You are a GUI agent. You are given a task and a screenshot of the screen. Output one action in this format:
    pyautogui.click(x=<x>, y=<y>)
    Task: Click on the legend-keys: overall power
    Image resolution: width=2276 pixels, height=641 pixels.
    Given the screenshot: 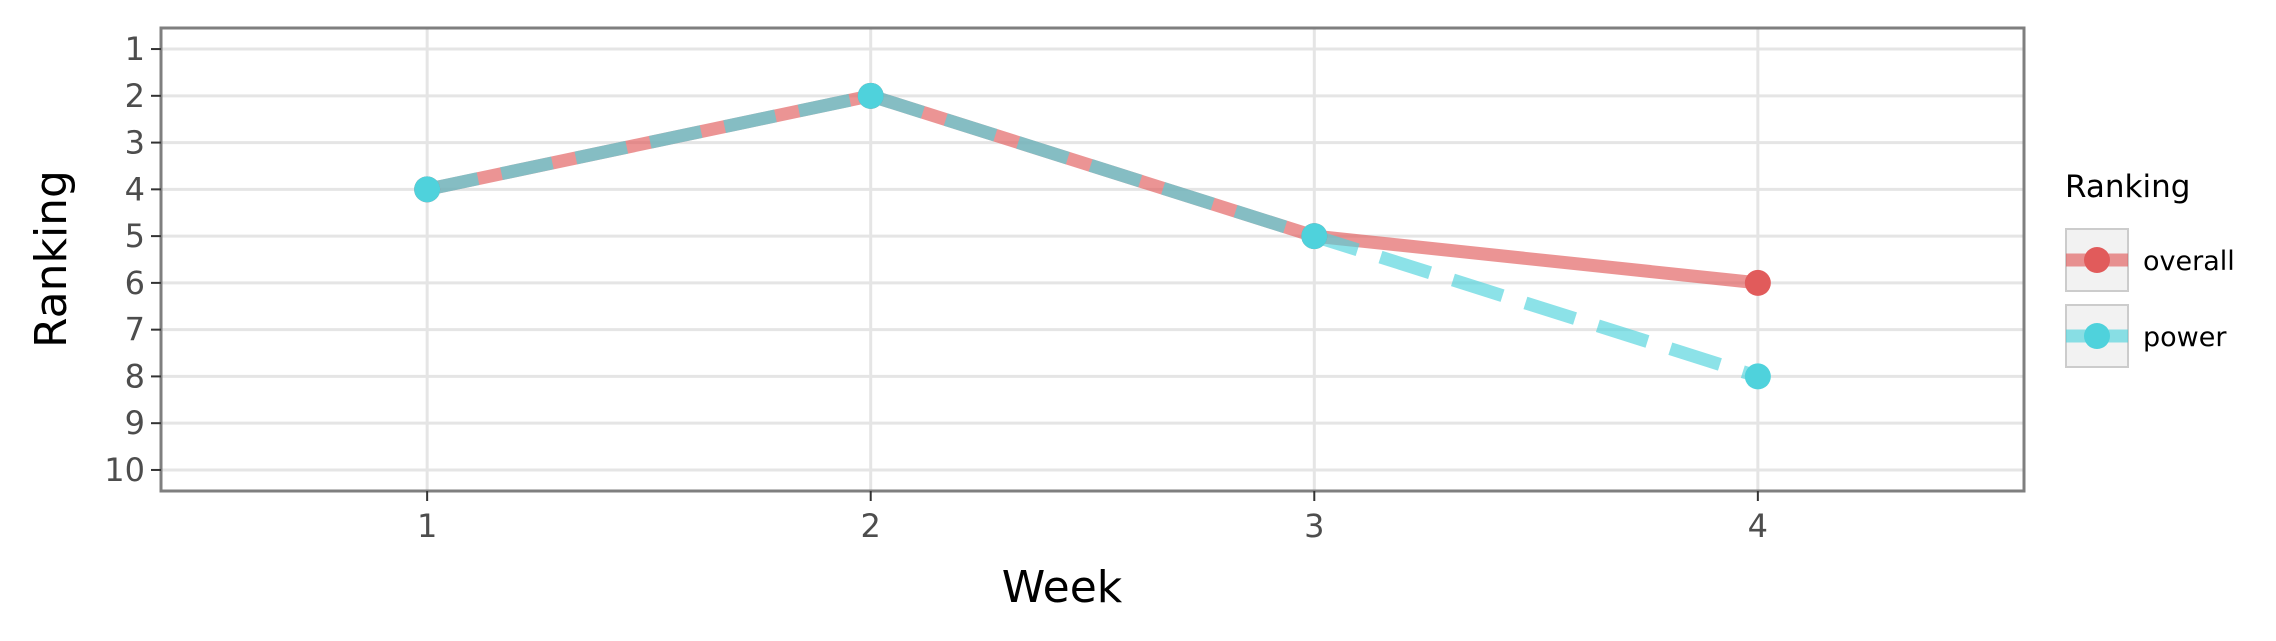 What is the action you would take?
    pyautogui.click(x=2150, y=298)
    